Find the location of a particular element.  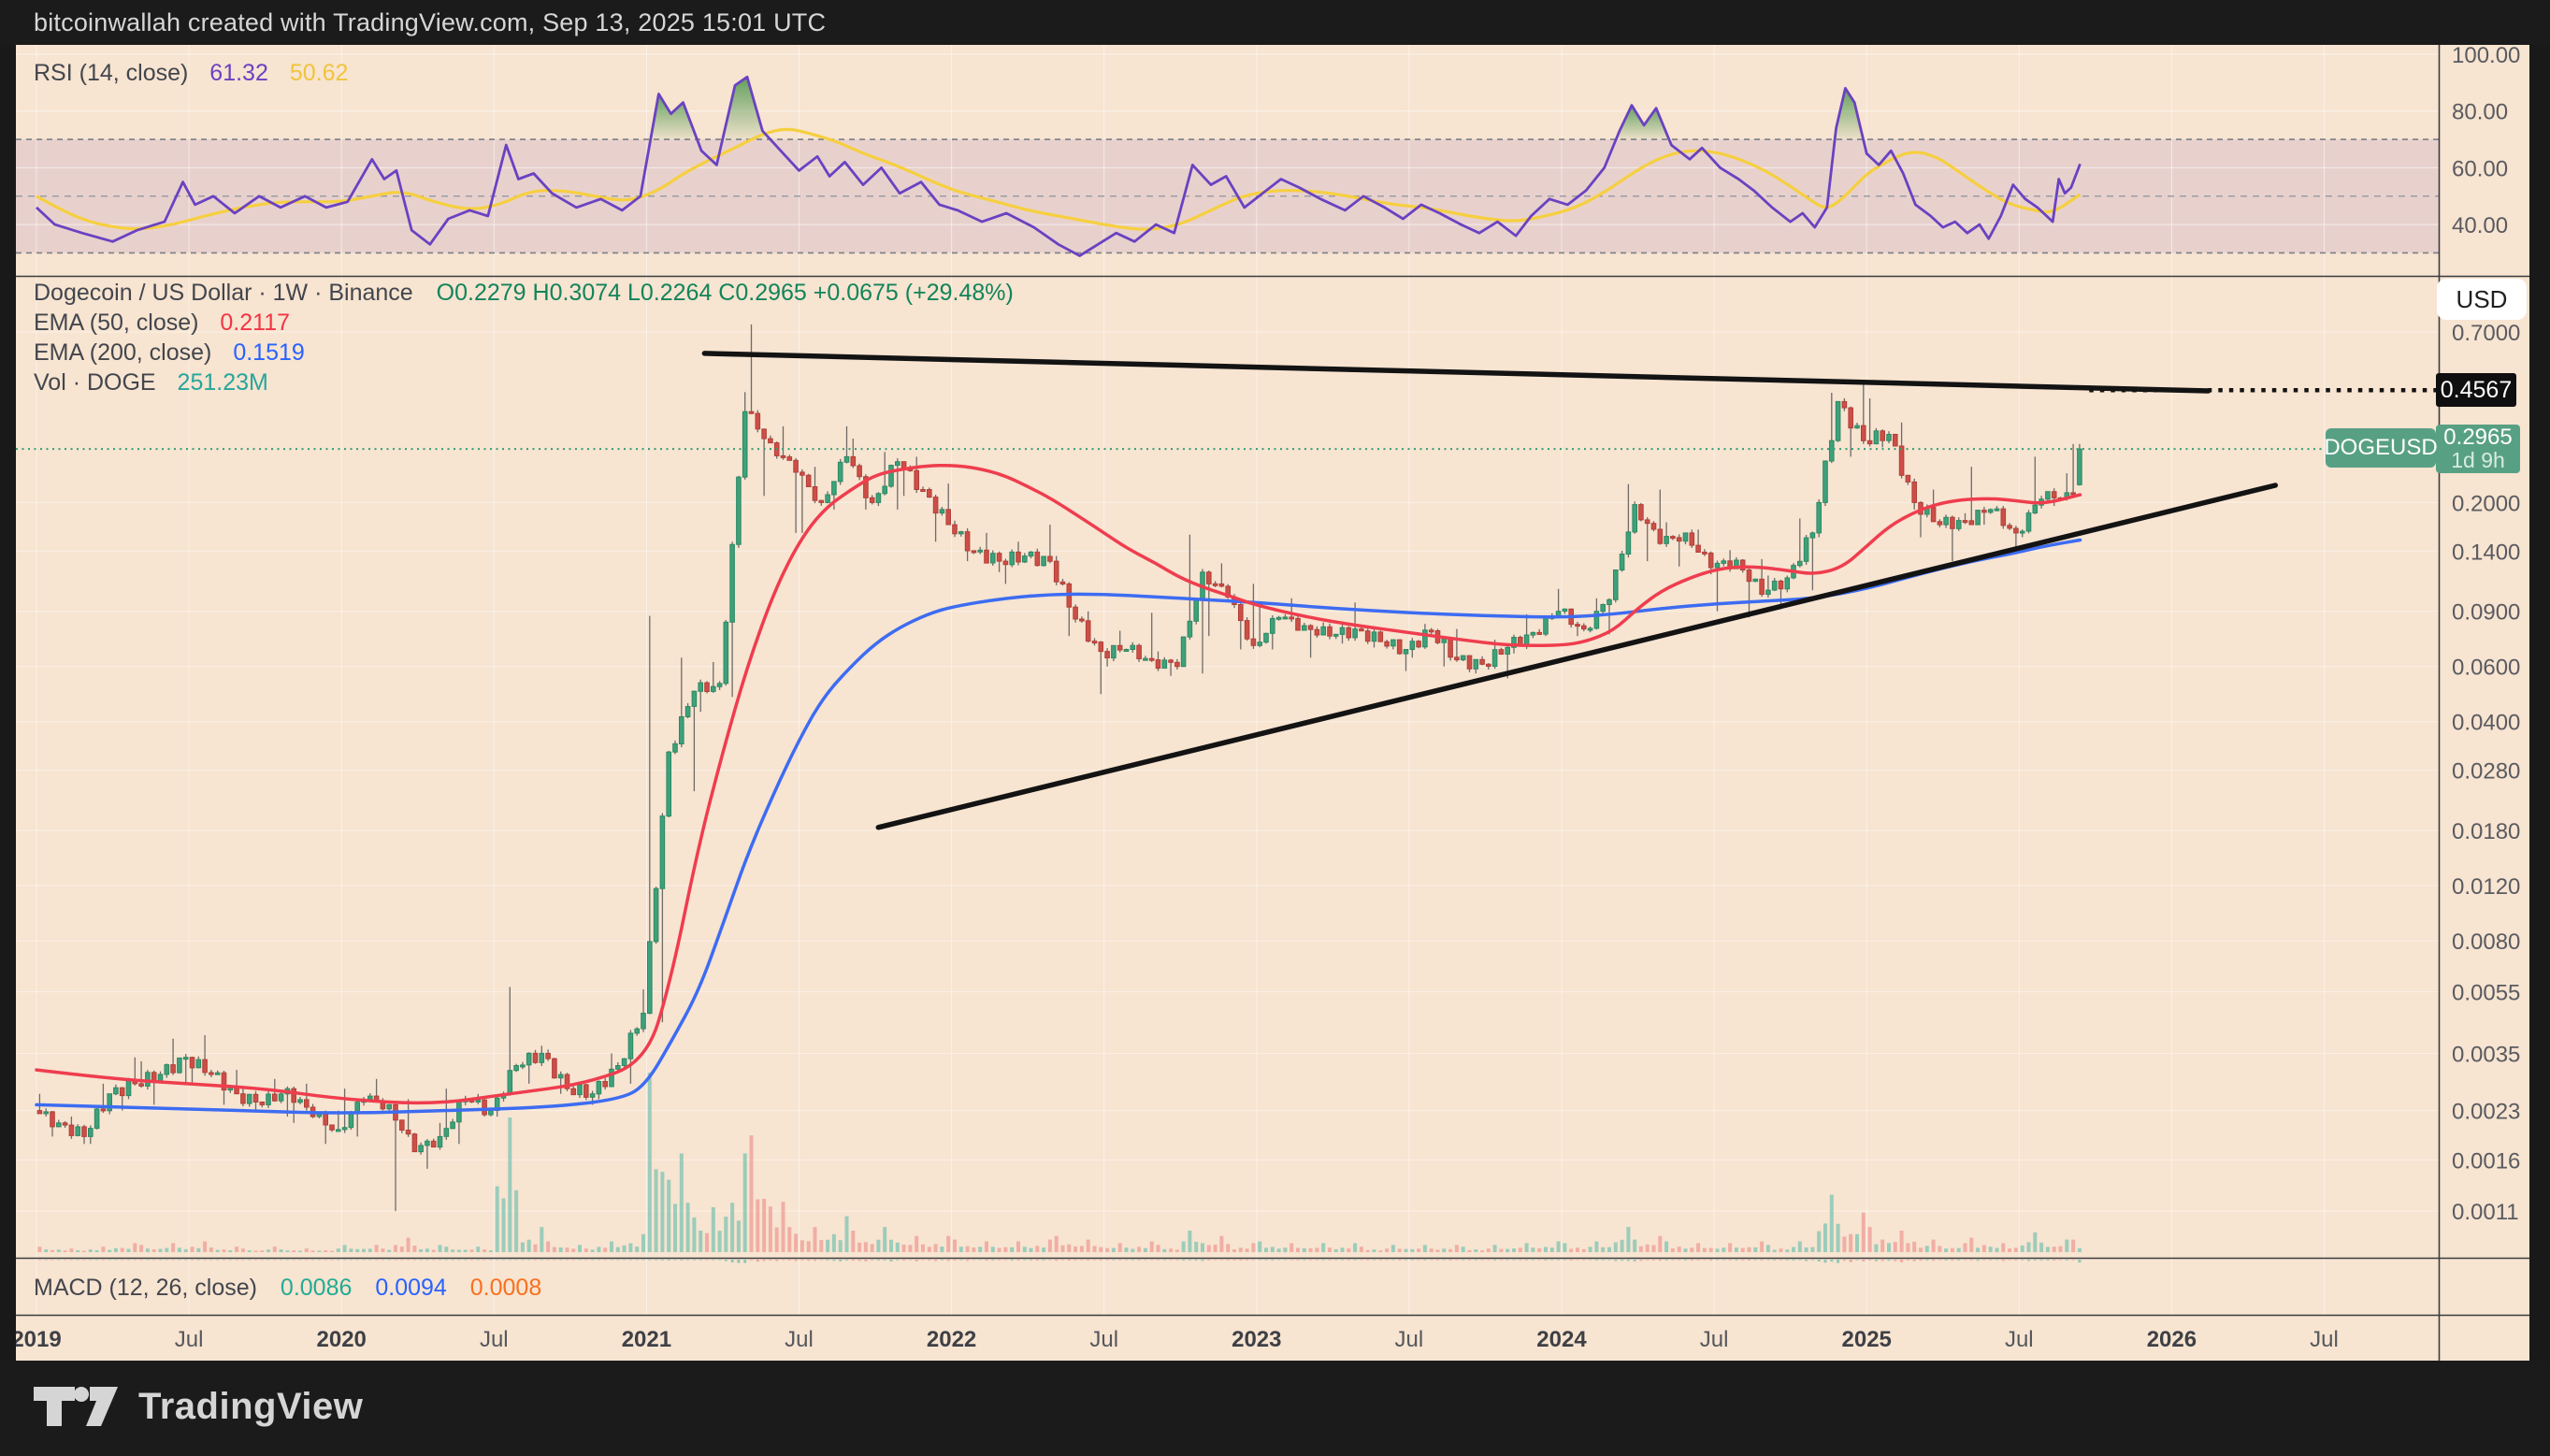

rsi-legend: RSI (14, close) 61.32 50.62 is located at coordinates (191, 73).